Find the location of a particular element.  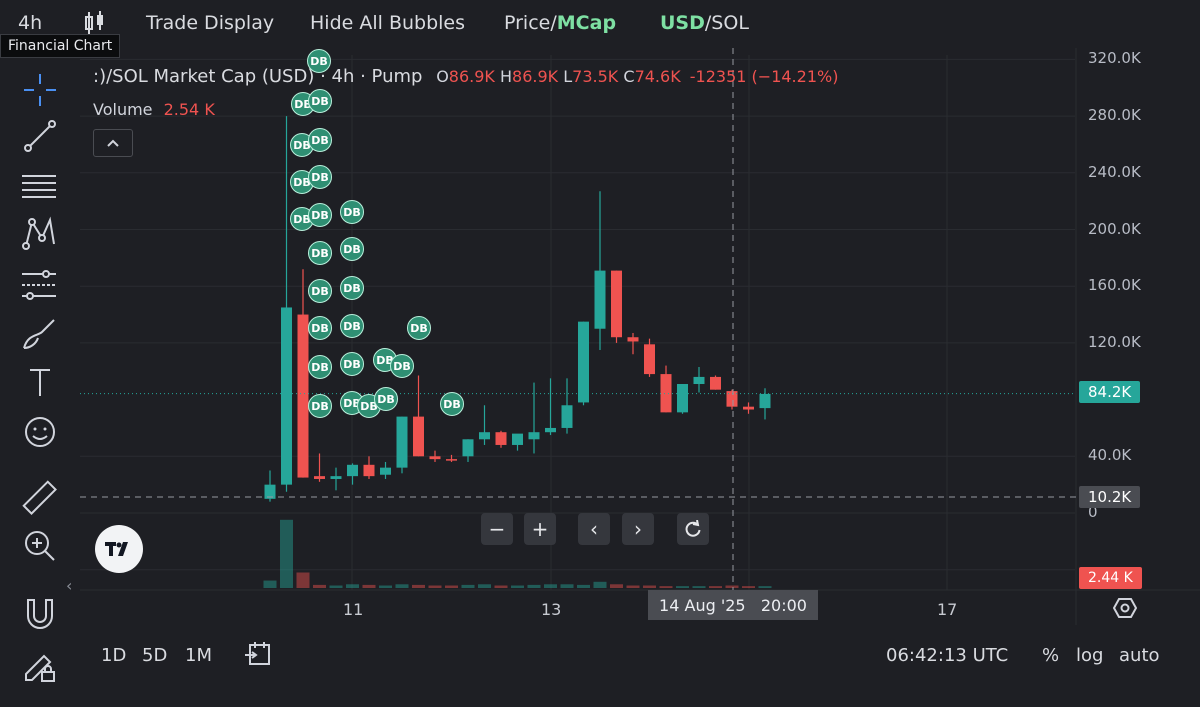

trade-display-button: Trade Display is located at coordinates (210, 23).